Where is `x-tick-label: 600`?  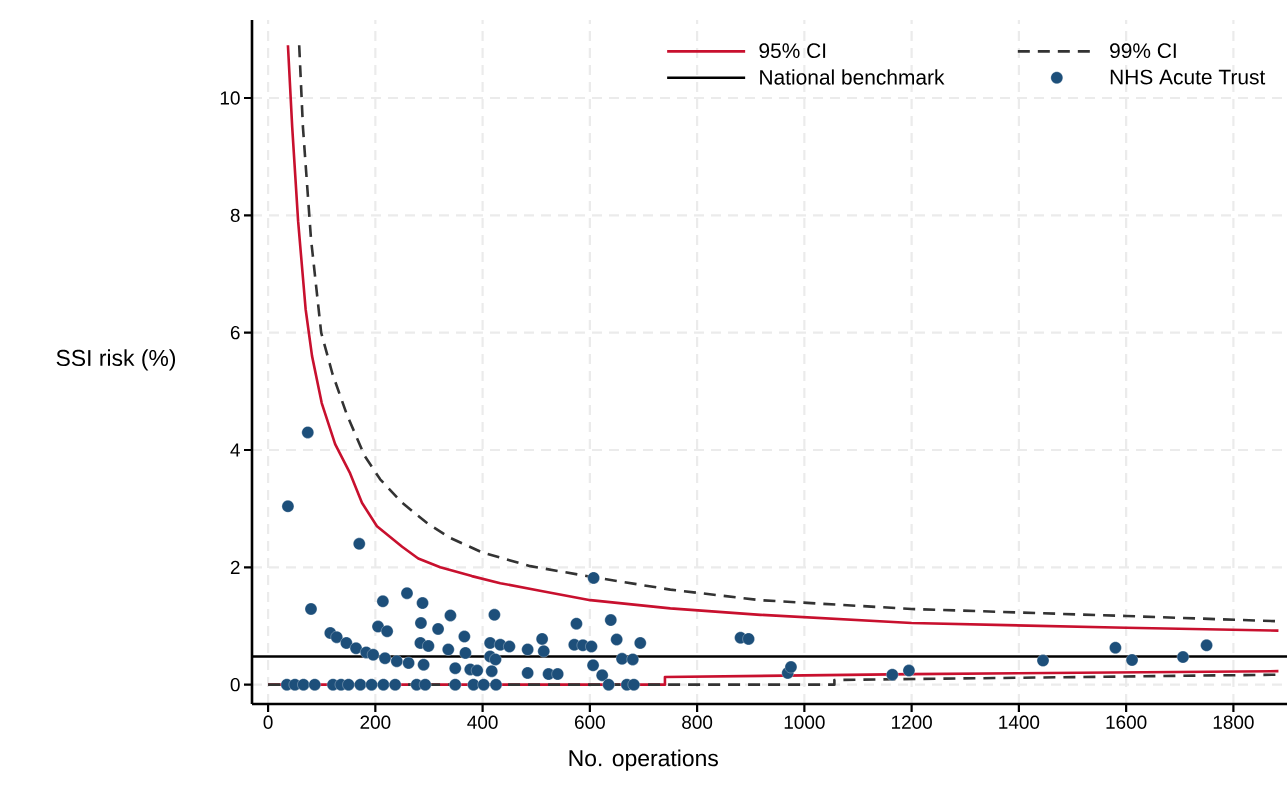 x-tick-label: 600 is located at coordinates (590, 722).